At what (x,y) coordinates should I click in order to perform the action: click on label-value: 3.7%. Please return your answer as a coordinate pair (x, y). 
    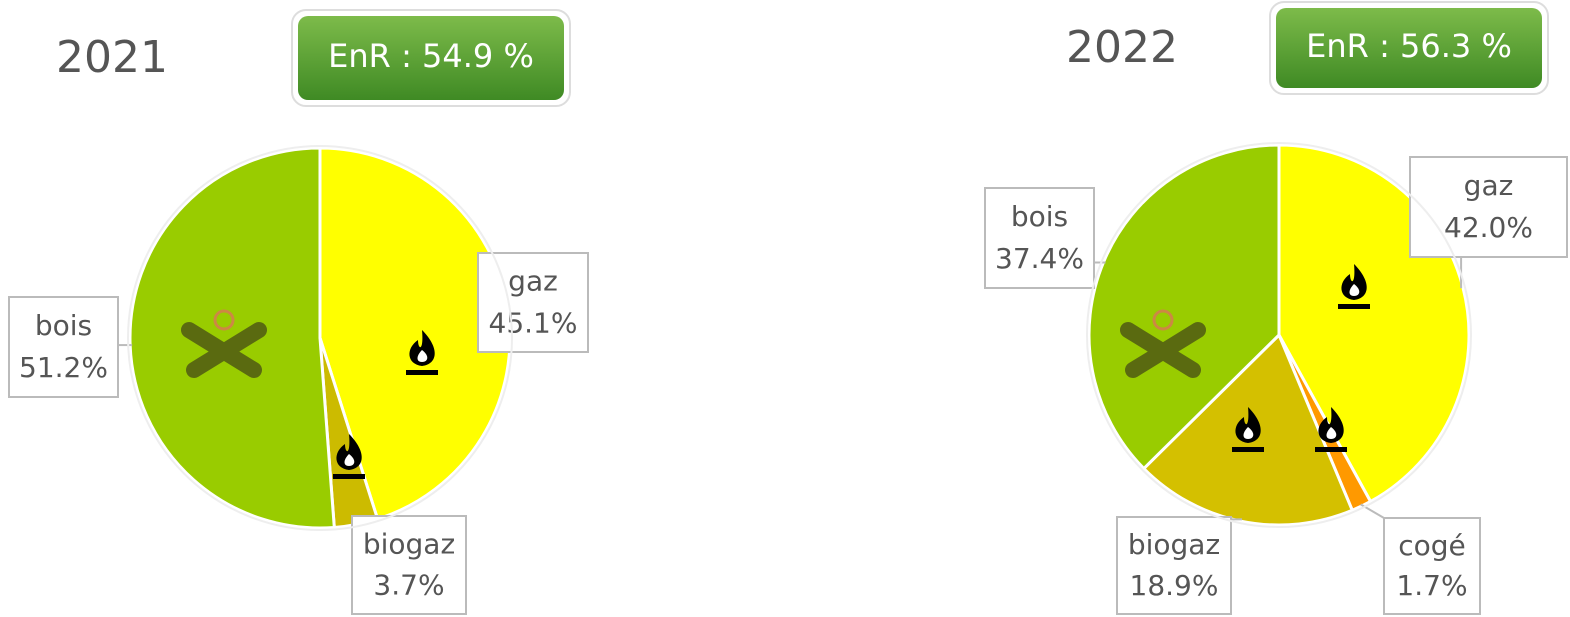
    Looking at the image, I should click on (408, 585).